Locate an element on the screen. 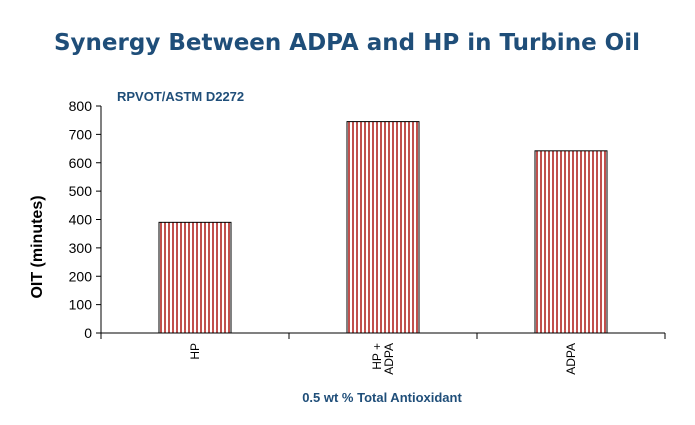 The height and width of the screenshot is (425, 695). x-axis-label: 0.5 wt % Total Antioxidant is located at coordinates (382, 397).